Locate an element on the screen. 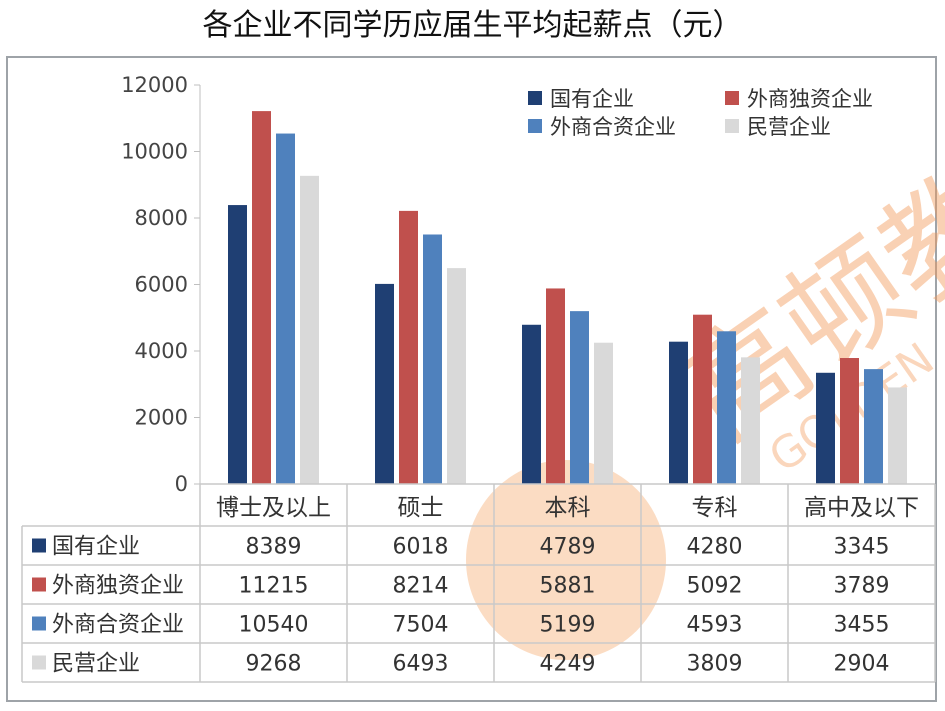 The height and width of the screenshot is (711, 945). y-tick-label: 6000 is located at coordinates (161, 285).